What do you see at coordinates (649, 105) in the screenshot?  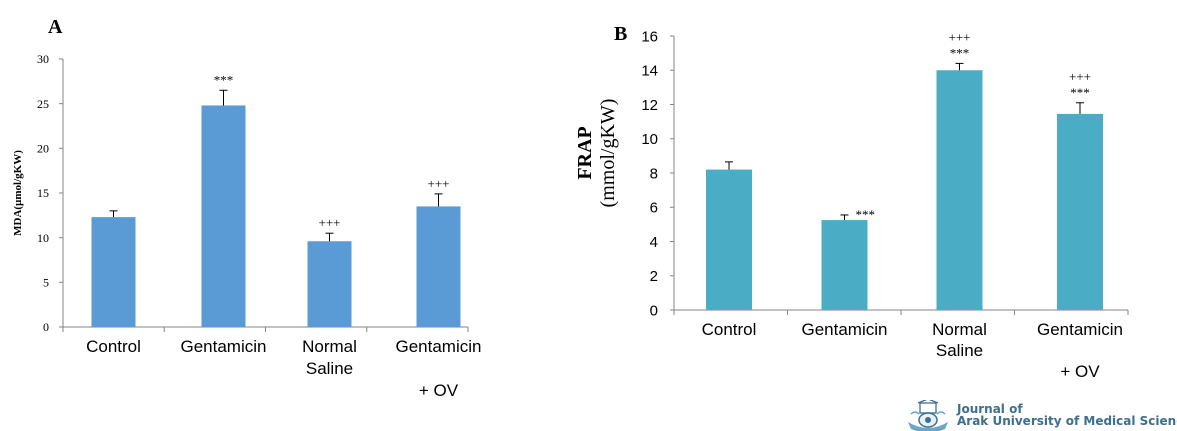 I see `y-tick-label: 12` at bounding box center [649, 105].